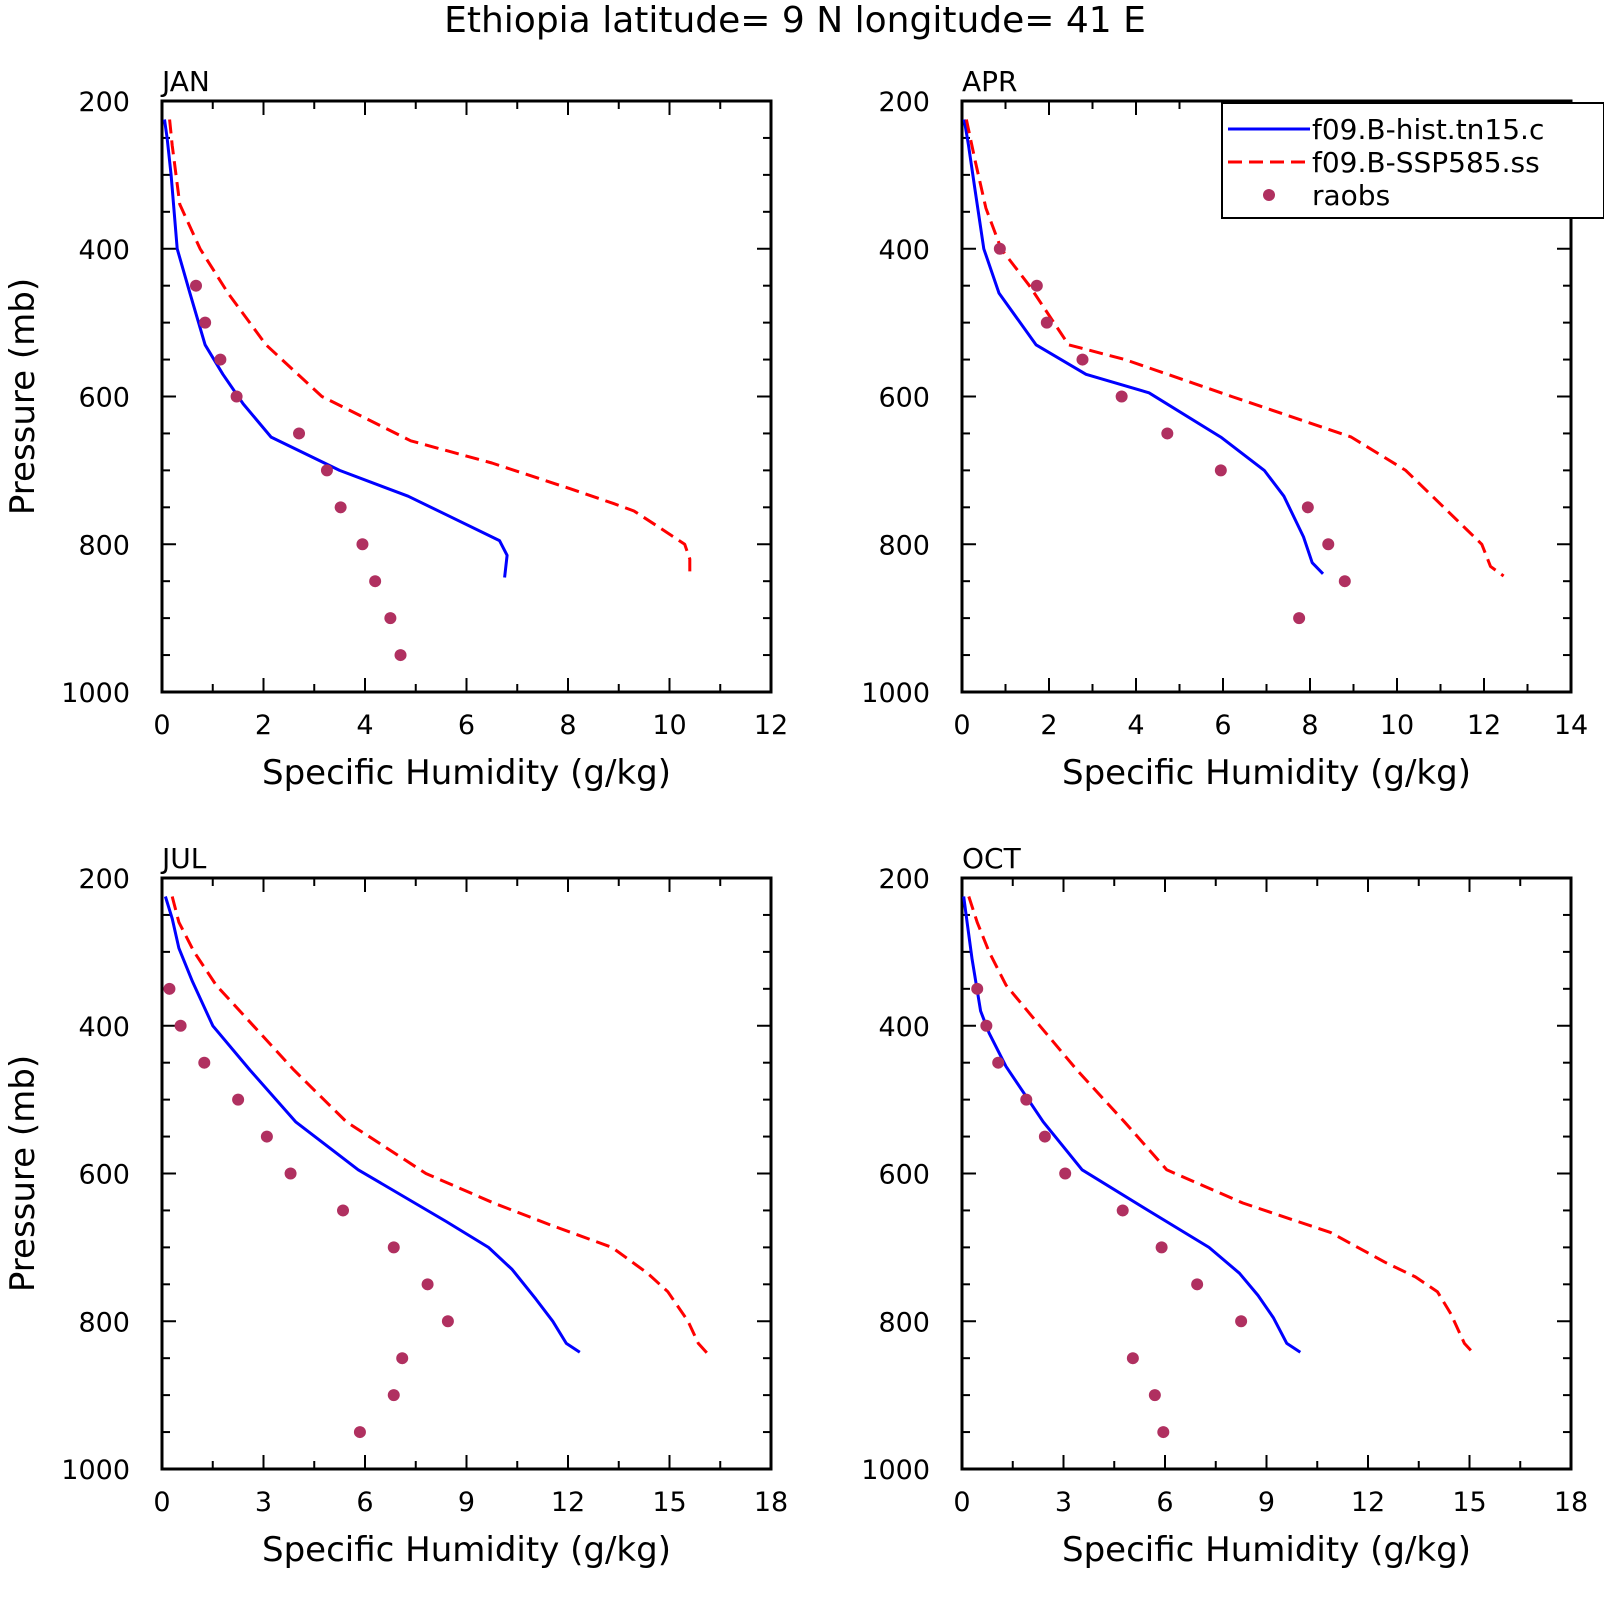 The height and width of the screenshot is (1602, 1604). What do you see at coordinates (1571, 725) in the screenshot?
I see `x-tick-label: 14` at bounding box center [1571, 725].